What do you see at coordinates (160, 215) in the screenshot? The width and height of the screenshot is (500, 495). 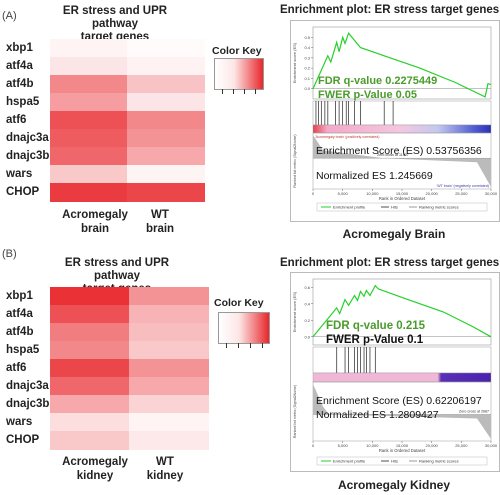 I see `heatmap-a-col2-line1: WT` at bounding box center [160, 215].